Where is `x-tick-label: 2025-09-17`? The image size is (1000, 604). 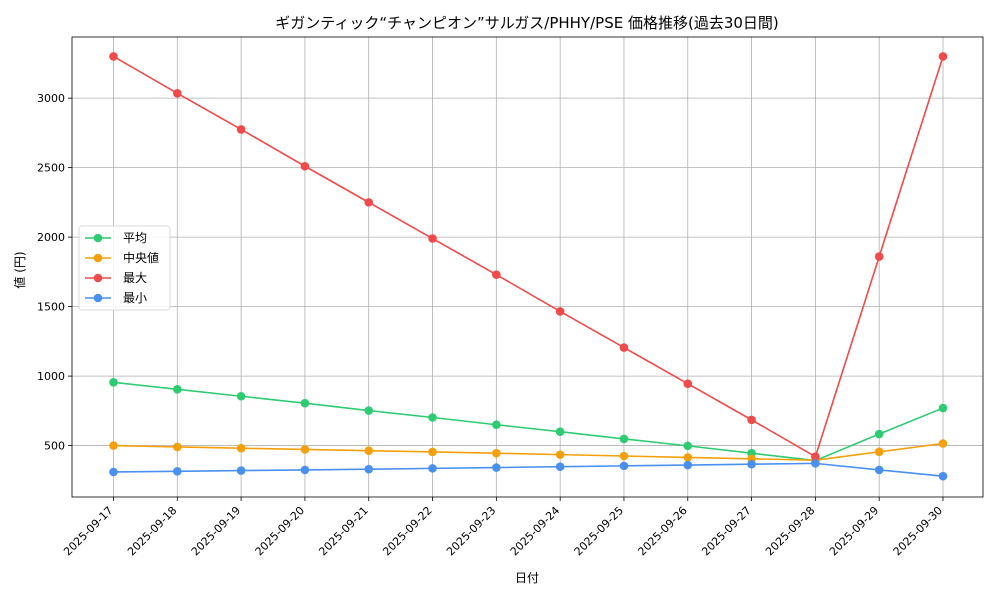
x-tick-label: 2025-09-17 is located at coordinates (88, 531).